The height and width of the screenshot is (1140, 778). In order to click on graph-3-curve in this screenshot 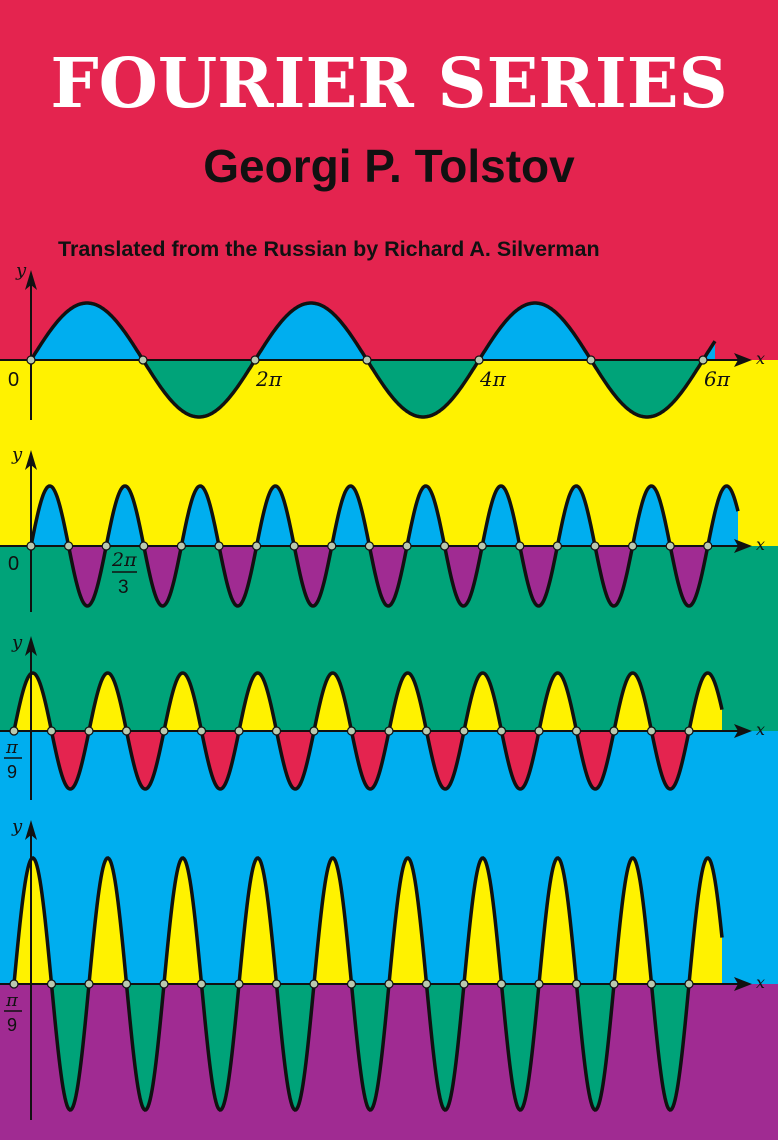, I will do `click(368, 731)`.